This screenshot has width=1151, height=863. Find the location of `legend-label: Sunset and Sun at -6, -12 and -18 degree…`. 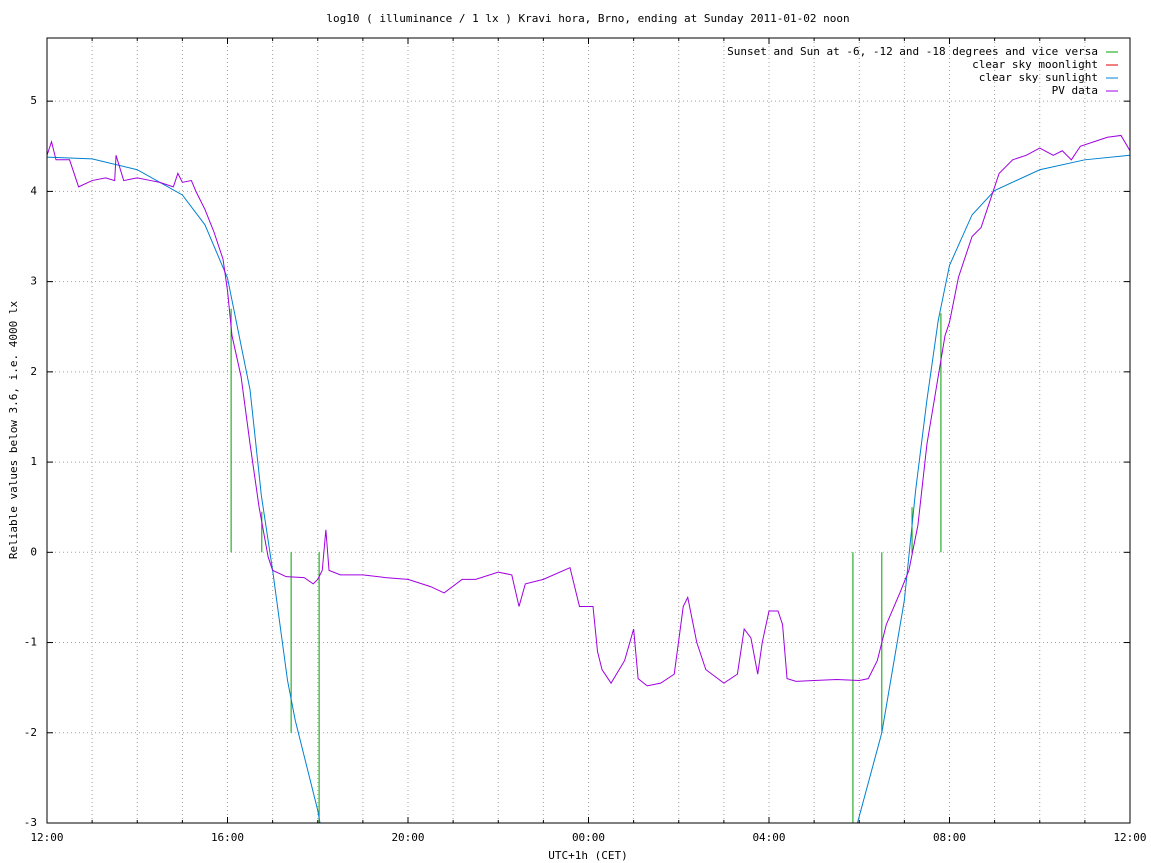

legend-label: Sunset and Sun at -6, -12 and -18 degree… is located at coordinates (912, 51).